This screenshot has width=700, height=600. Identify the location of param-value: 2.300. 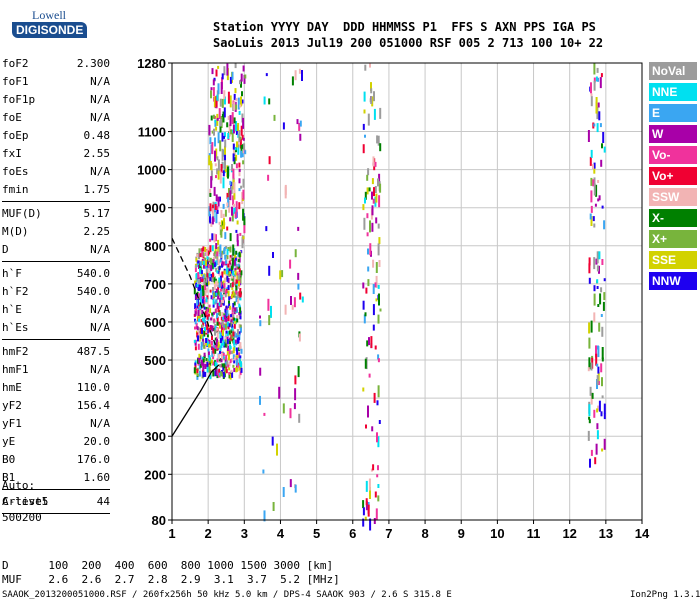
(93, 63).